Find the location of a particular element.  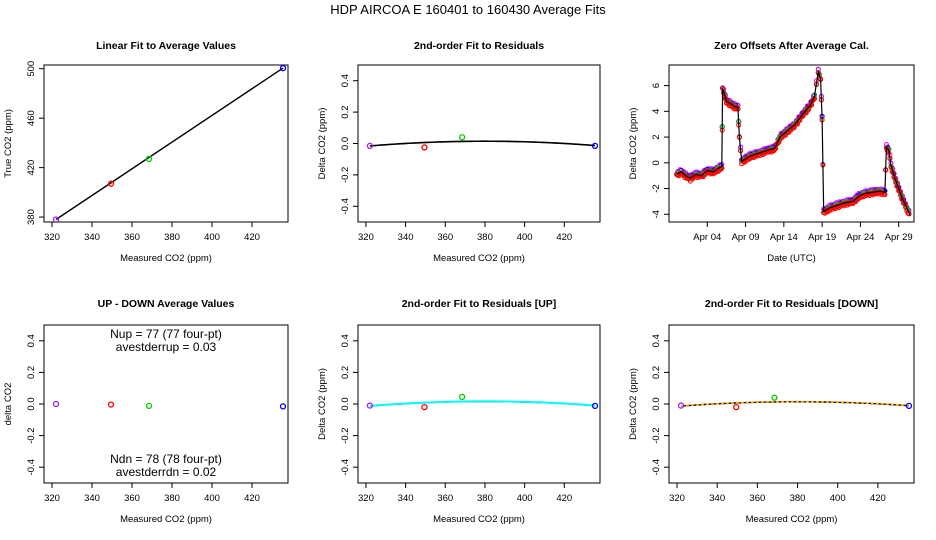

chart-title: 2nd-order Fit to Residuals [DOWN] is located at coordinates (791, 304).